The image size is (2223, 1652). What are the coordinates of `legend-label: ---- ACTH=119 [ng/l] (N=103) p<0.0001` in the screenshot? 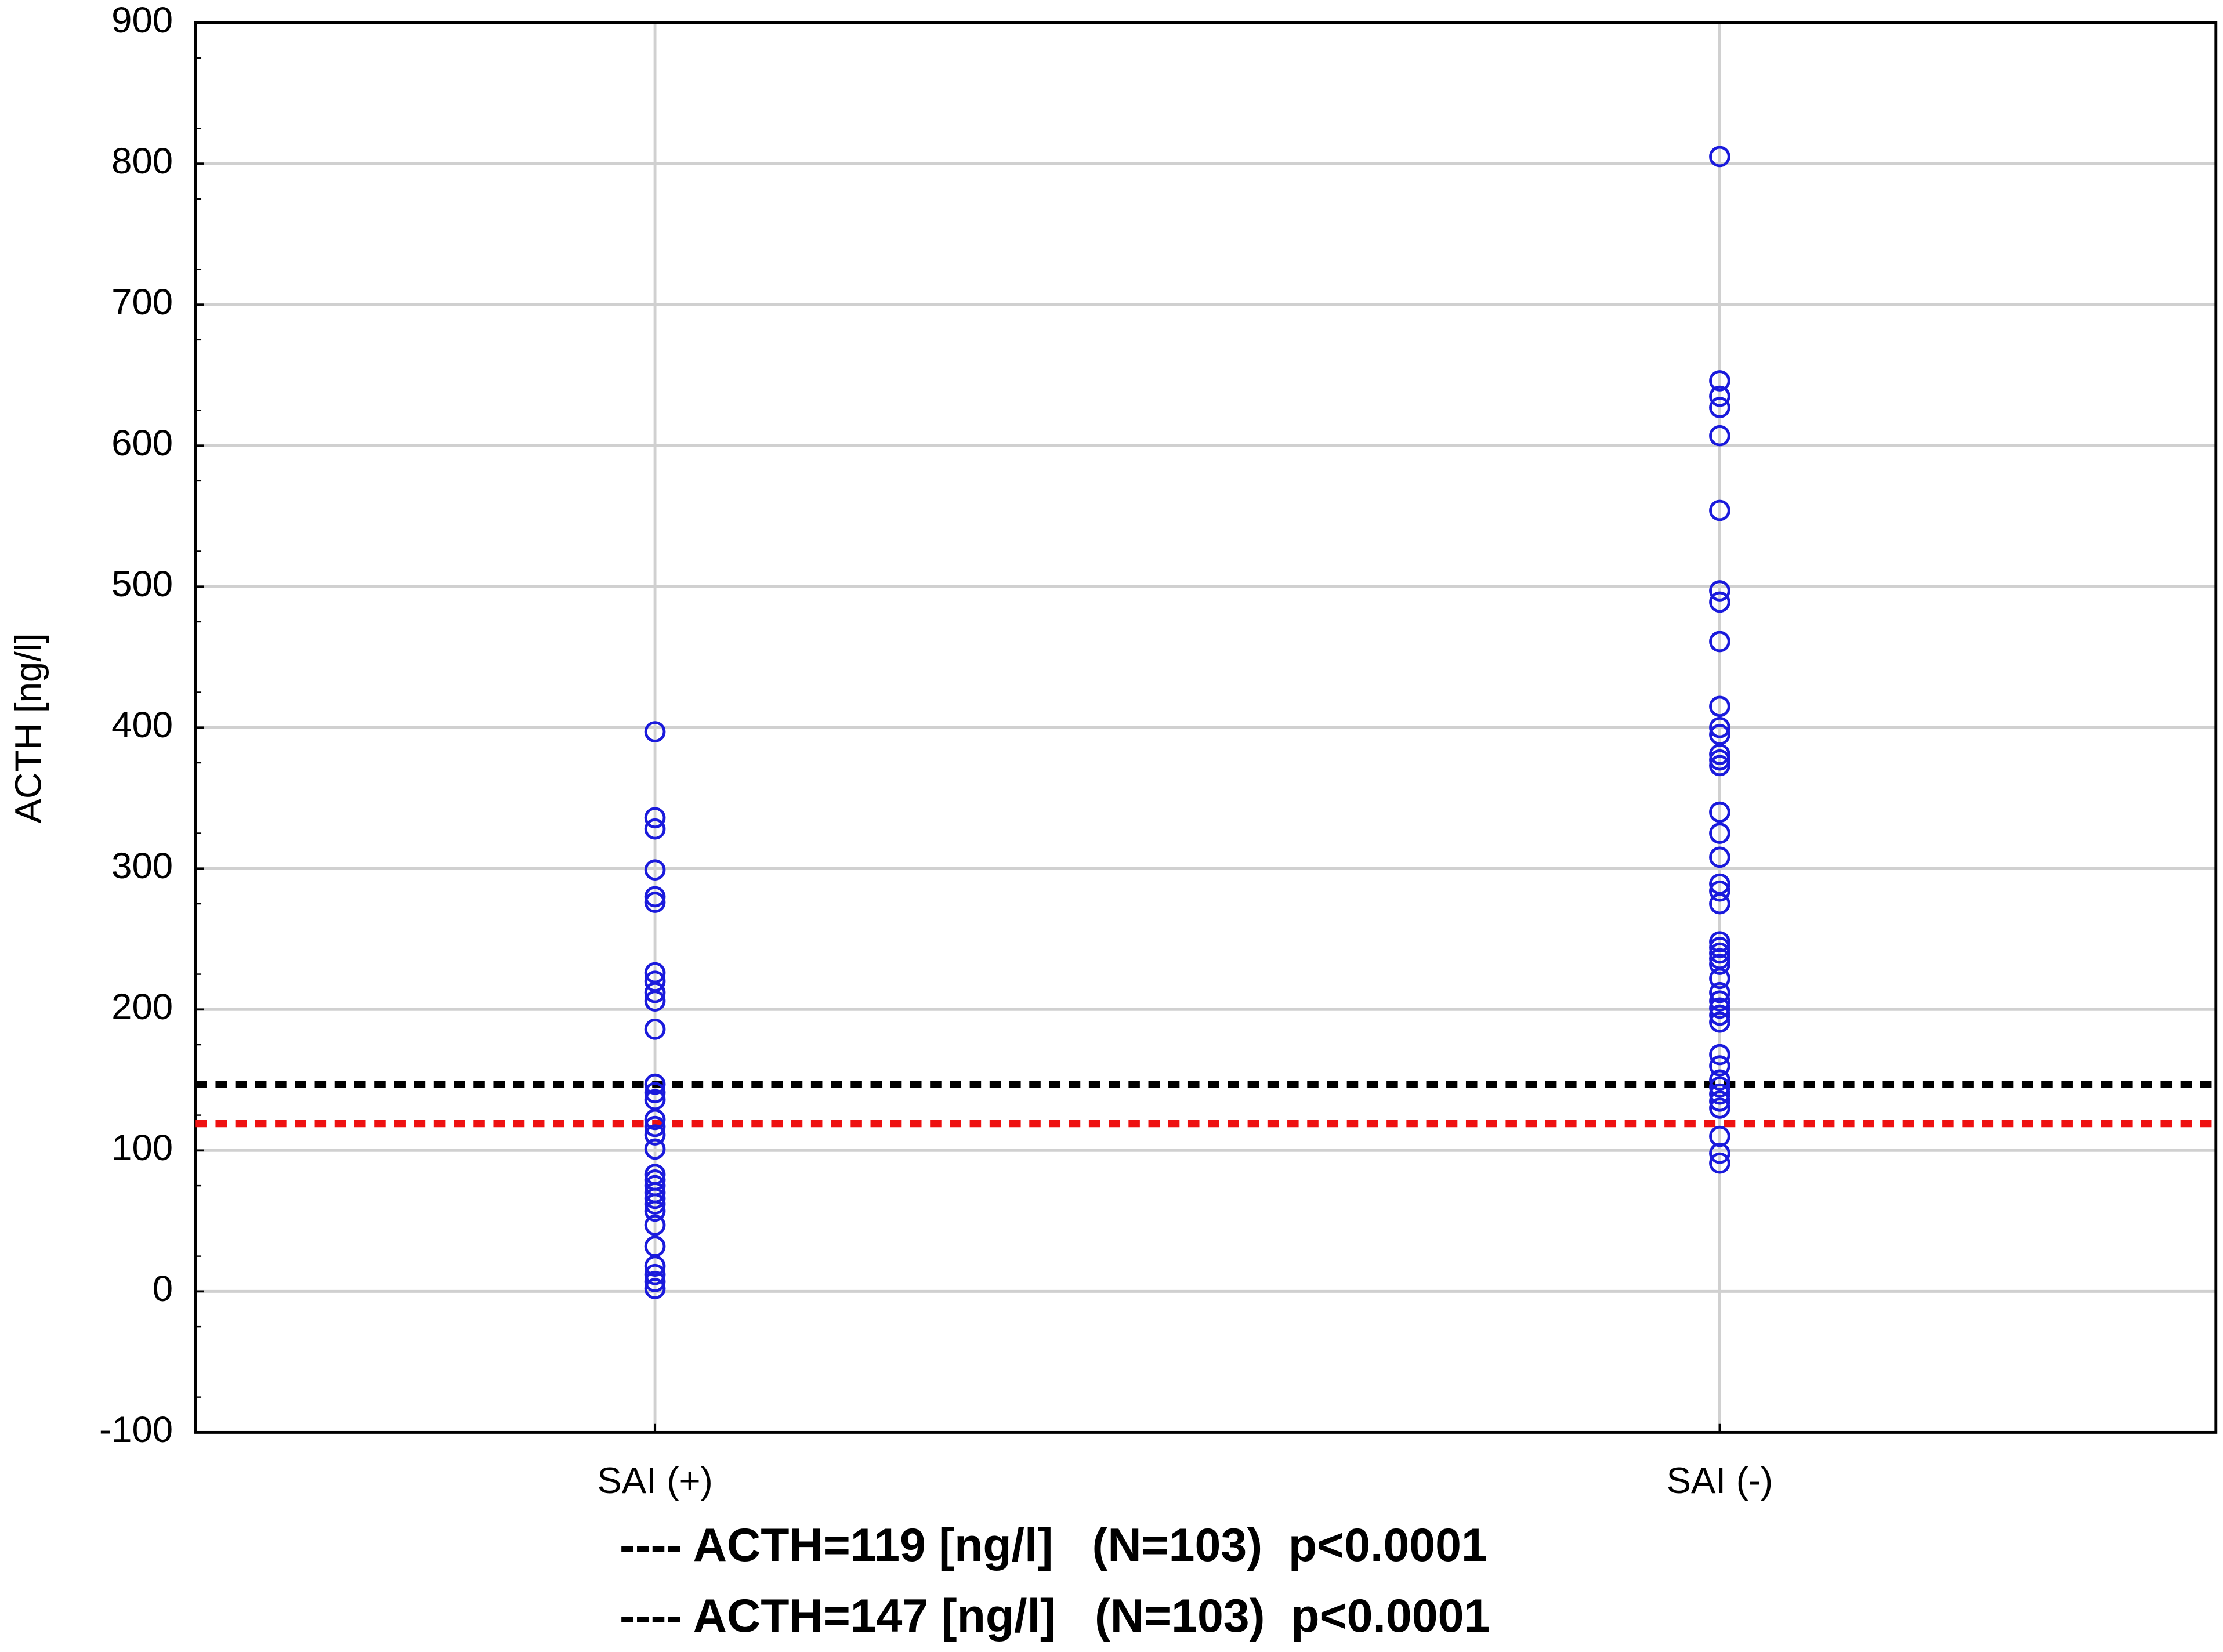 It's located at (1054, 1545).